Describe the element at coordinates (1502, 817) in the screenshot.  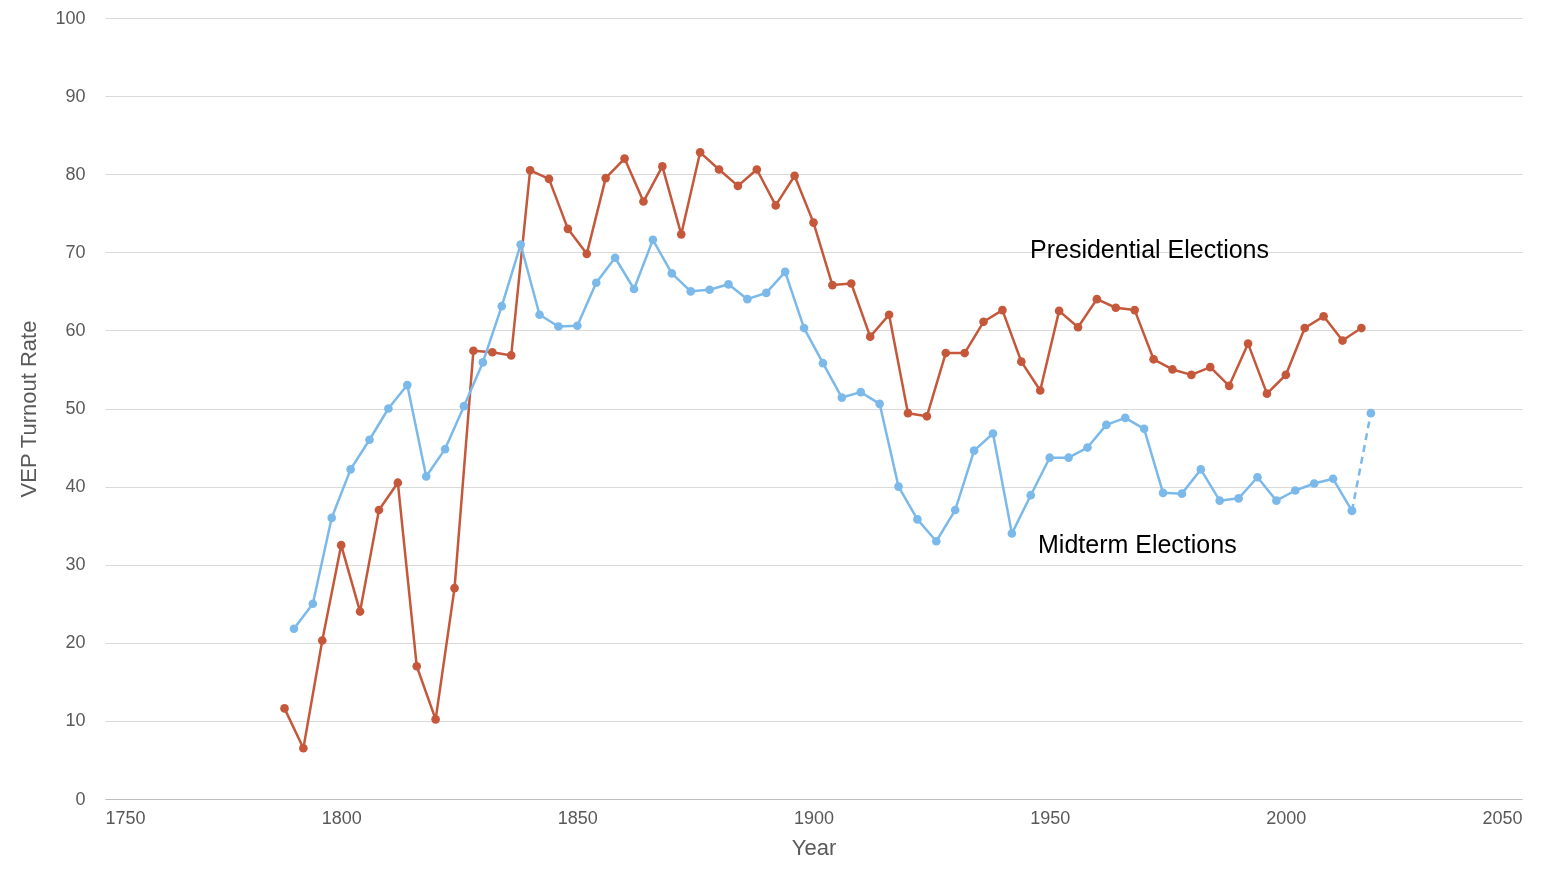
I see `x-tick-label: 2050` at that location.